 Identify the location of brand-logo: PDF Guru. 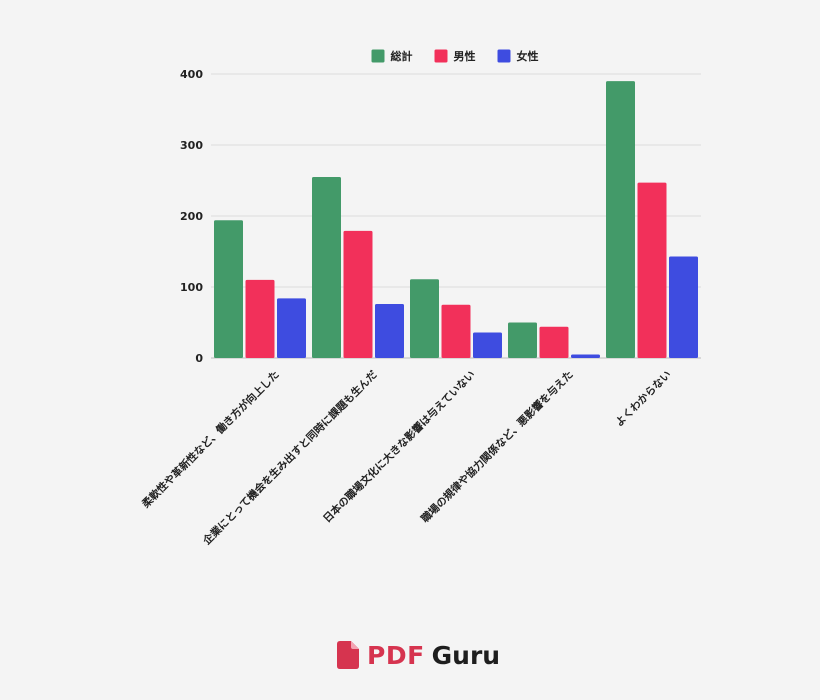
(418, 655).